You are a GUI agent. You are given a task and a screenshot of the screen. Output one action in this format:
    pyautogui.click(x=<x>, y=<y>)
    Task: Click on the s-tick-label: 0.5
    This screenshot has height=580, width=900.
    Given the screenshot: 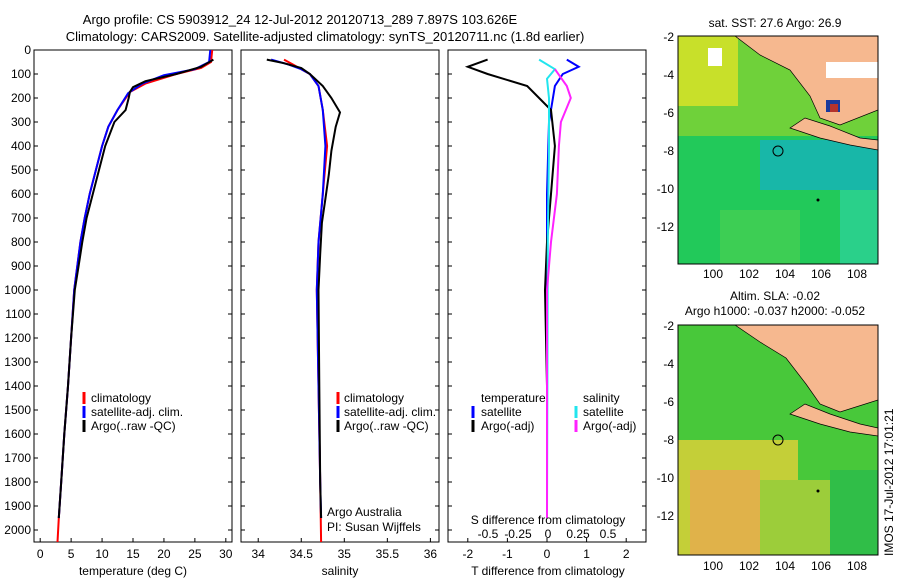 What is the action you would take?
    pyautogui.click(x=608, y=534)
    